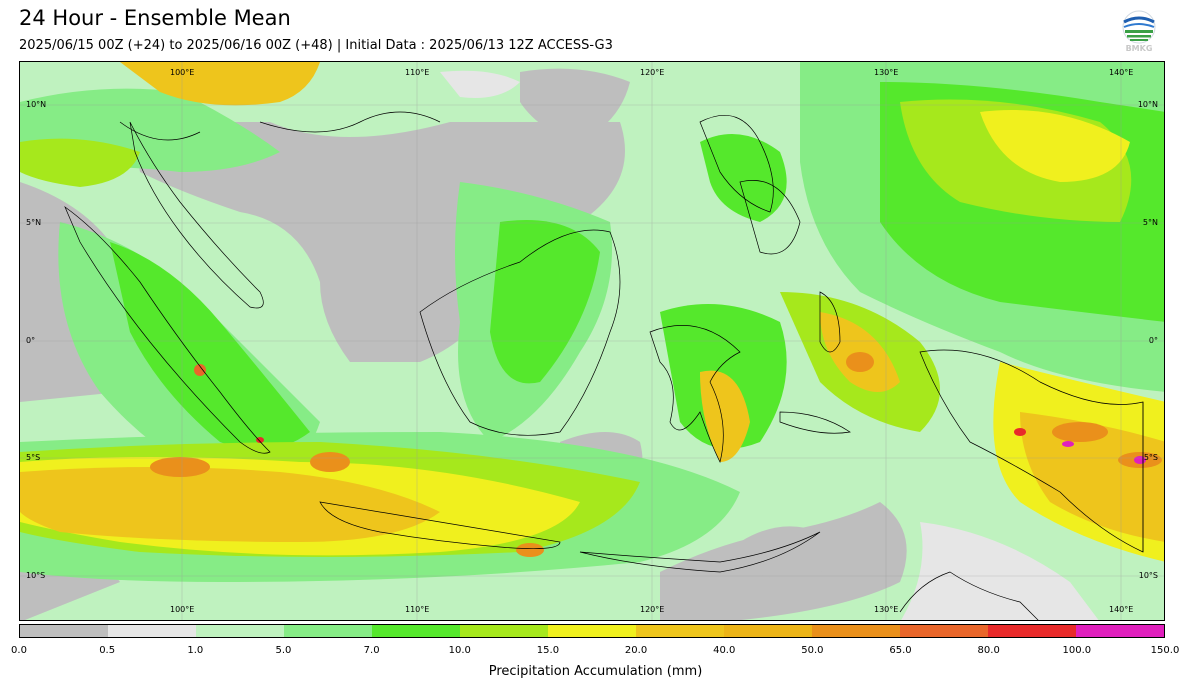 Image resolution: width=1191 pixels, height=690 pixels. I want to click on precipitation-colorbar, so click(592, 631).